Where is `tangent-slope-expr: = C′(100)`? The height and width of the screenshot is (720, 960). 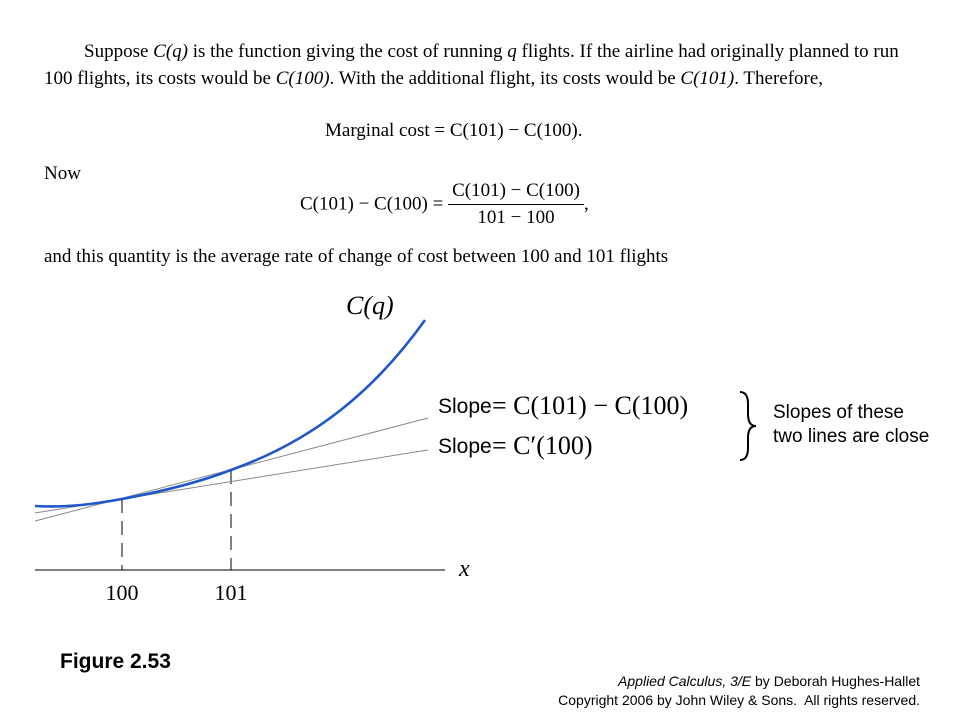 tangent-slope-expr: = C′(100) is located at coordinates (542, 445).